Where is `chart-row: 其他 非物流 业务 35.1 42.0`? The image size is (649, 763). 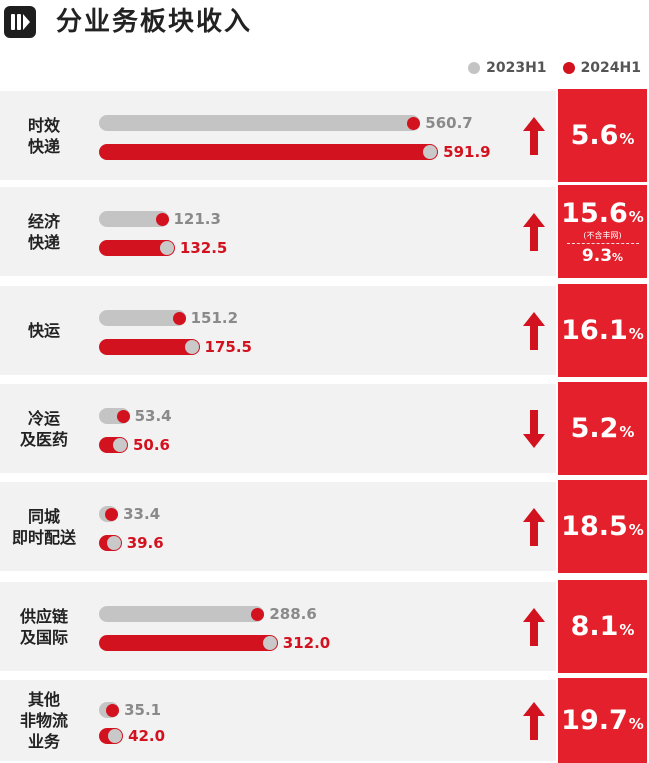
chart-row: 其他 非物流 业务 35.1 42.0 is located at coordinates (278, 720).